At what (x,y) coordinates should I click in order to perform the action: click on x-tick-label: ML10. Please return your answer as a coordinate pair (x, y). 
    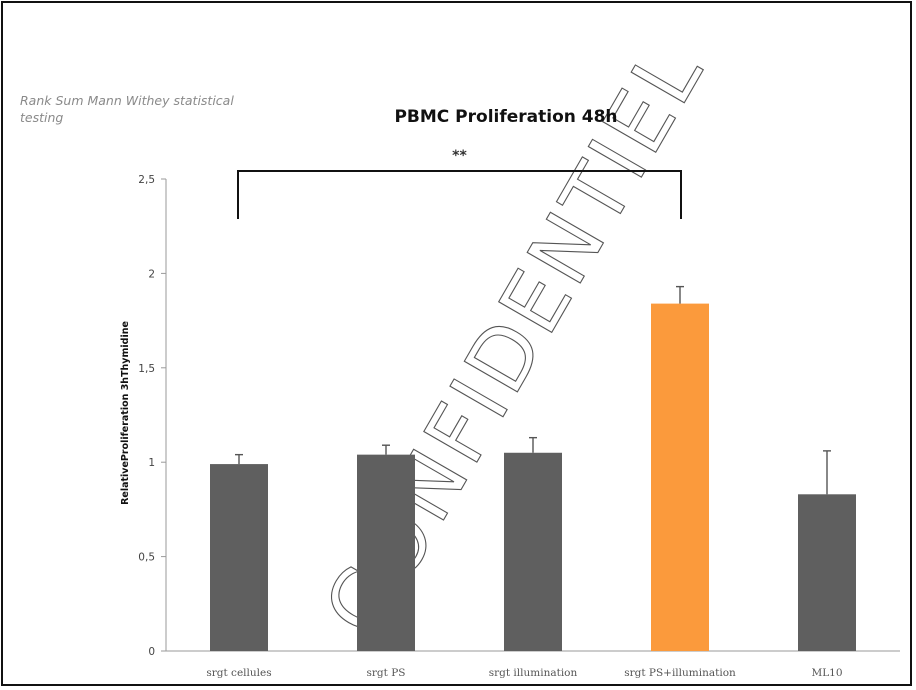
    Looking at the image, I should click on (826, 673).